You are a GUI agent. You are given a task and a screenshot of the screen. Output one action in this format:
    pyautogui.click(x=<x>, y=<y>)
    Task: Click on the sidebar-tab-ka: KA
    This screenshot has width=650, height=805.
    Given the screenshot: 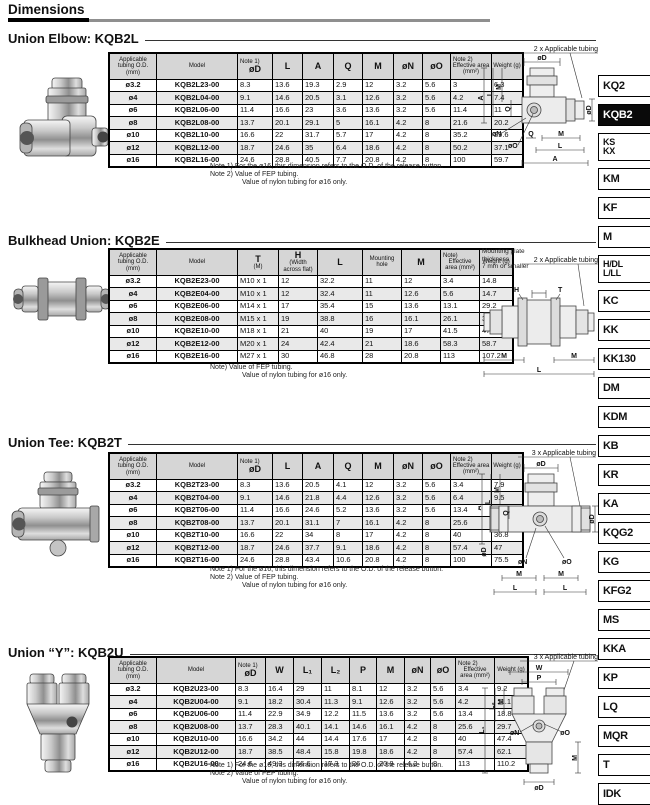 What is the action you would take?
    pyautogui.click(x=624, y=504)
    